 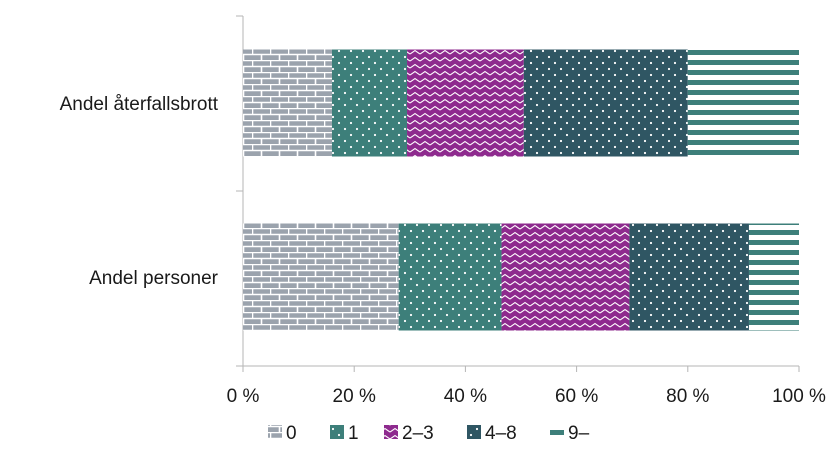 What do you see at coordinates (501, 433) in the screenshot?
I see `legend-label: 4–8` at bounding box center [501, 433].